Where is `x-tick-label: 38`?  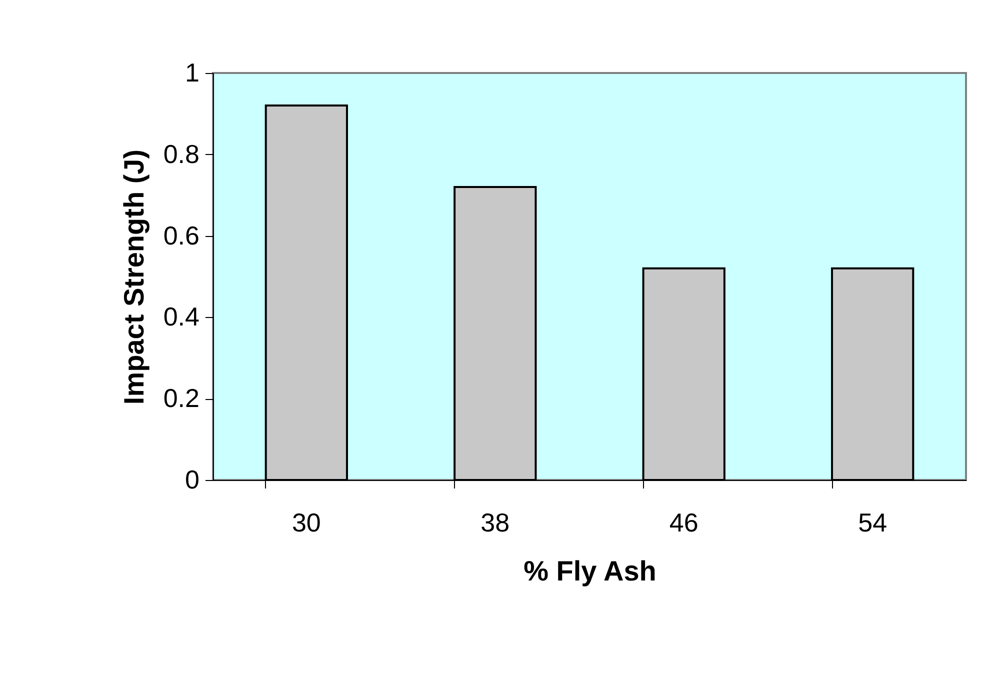
x-tick-label: 38 is located at coordinates (495, 523).